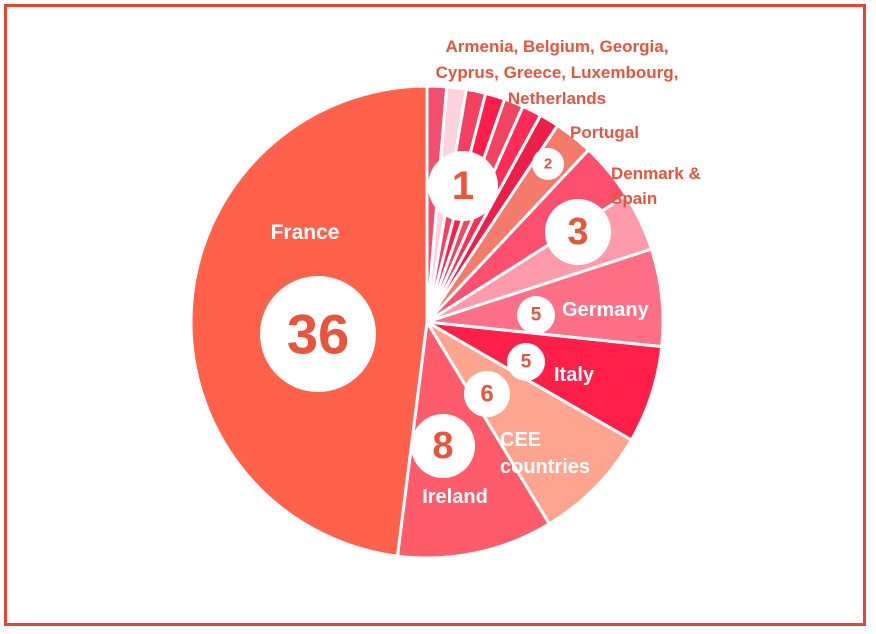 The width and height of the screenshot is (876, 634). I want to click on denmark-spain-badge, so click(578, 232).